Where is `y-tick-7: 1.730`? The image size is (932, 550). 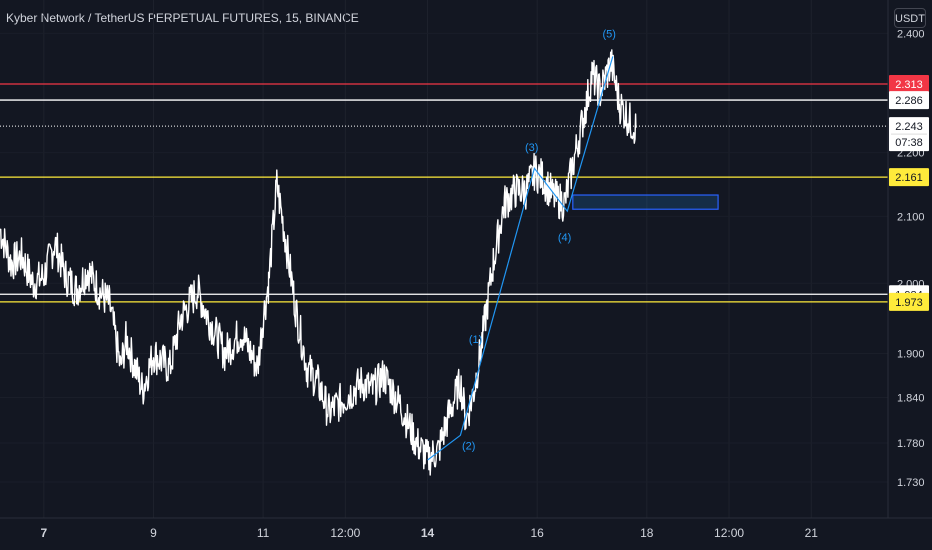 y-tick-7: 1.730 is located at coordinates (911, 483).